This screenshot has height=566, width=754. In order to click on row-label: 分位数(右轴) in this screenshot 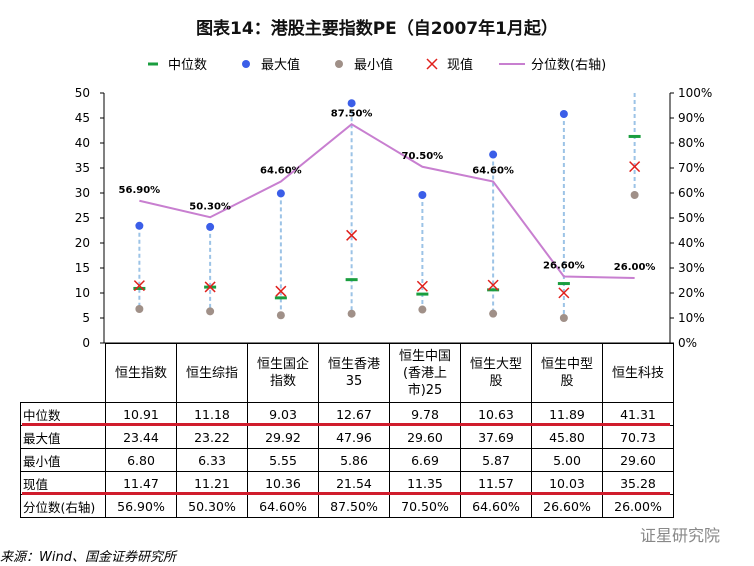, I will do `click(63, 506)`.